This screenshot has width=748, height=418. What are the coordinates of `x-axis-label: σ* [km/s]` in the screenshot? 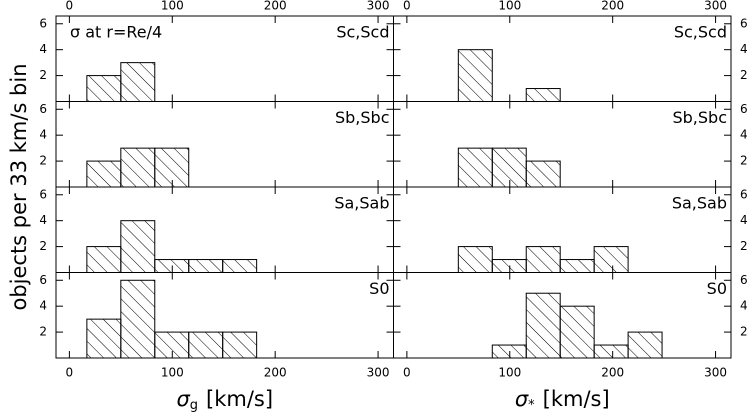 It's located at (562, 400).